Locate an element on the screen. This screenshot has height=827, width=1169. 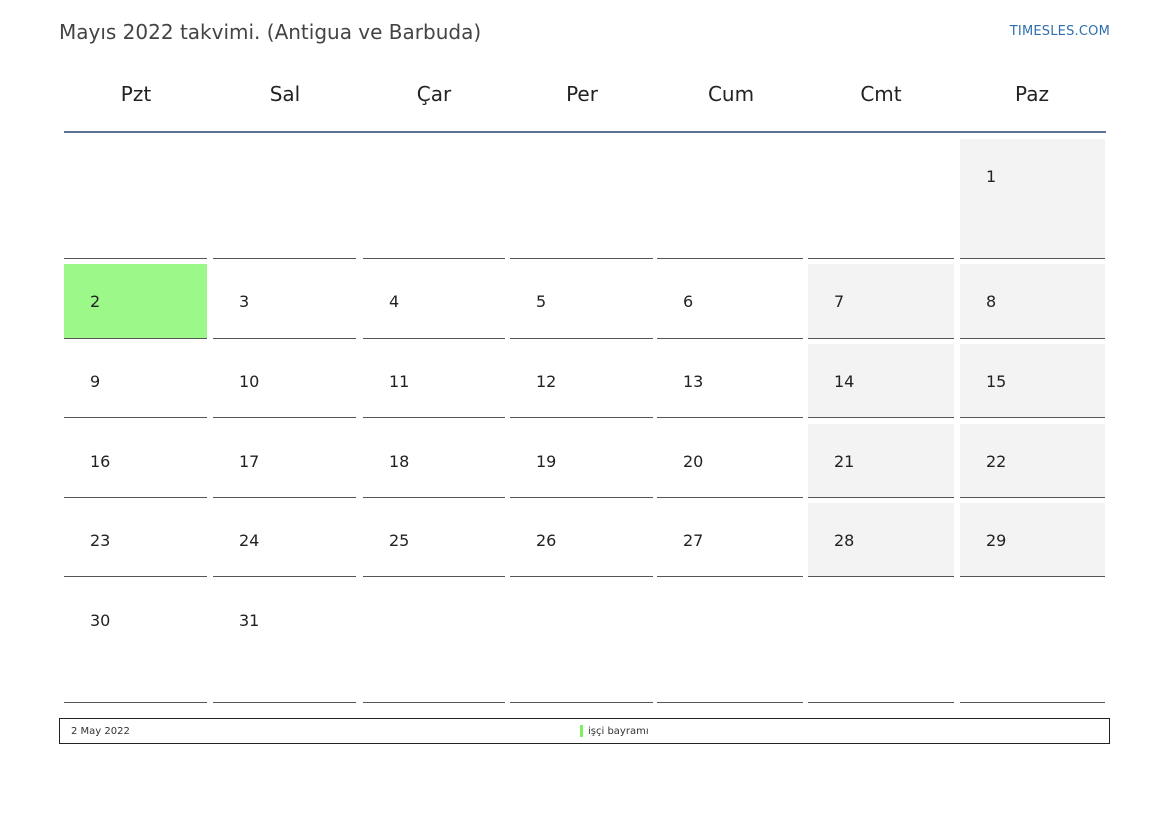
day-number: 31 is located at coordinates (249, 620).